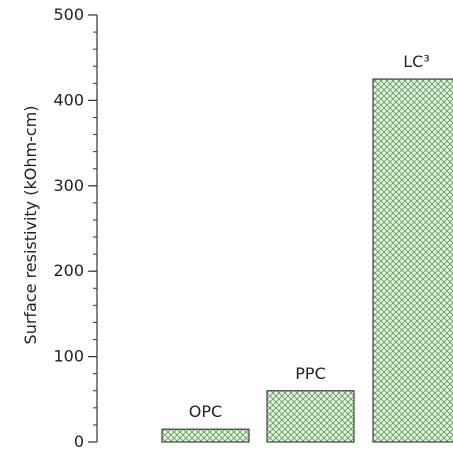 The width and height of the screenshot is (453, 450). I want to click on y-major-ticks, so click(92, 228).